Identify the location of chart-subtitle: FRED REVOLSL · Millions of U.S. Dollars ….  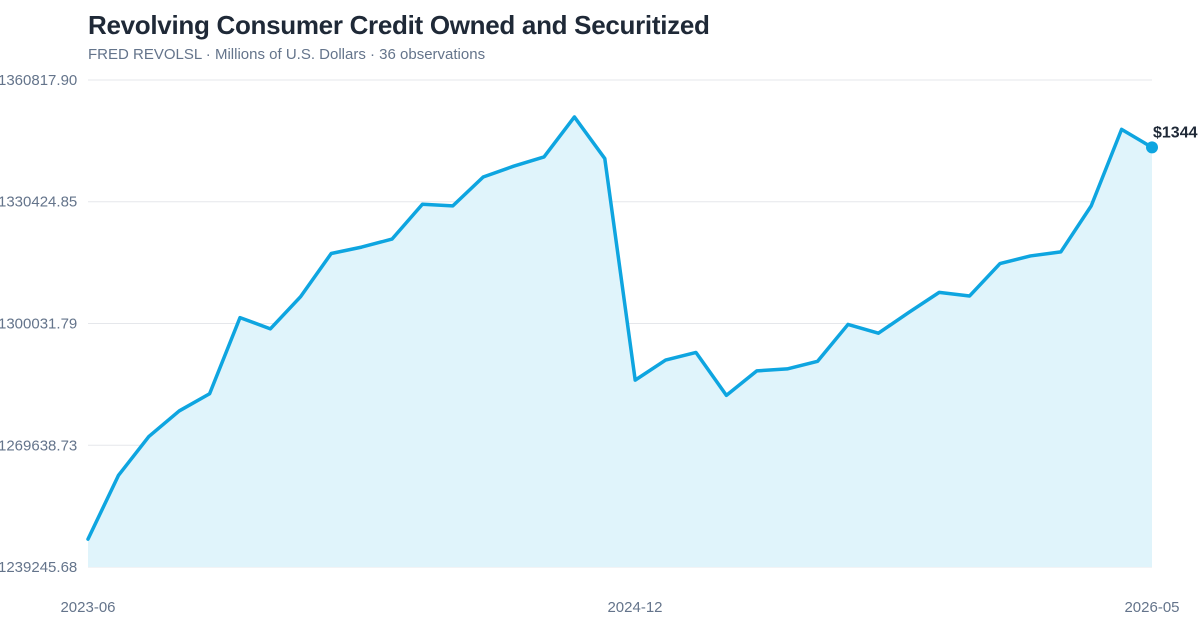
(287, 54).